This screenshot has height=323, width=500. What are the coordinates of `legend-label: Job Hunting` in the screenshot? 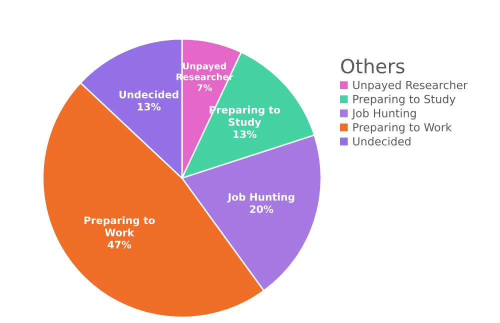 It's located at (384, 114).